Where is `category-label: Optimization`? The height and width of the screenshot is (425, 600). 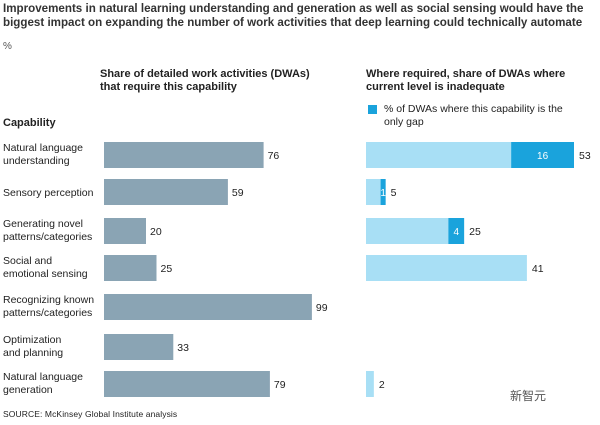
category-label: Optimization is located at coordinates (32, 340).